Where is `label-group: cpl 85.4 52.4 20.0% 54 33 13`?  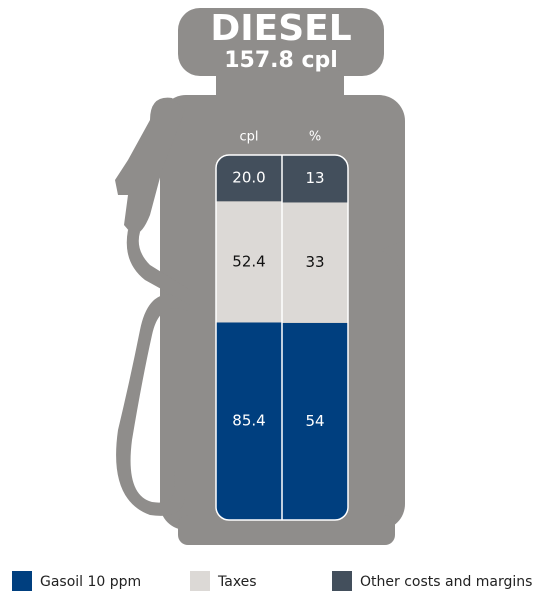 label-group: cpl 85.4 52.4 20.0% 54 33 13 is located at coordinates (278, 280).